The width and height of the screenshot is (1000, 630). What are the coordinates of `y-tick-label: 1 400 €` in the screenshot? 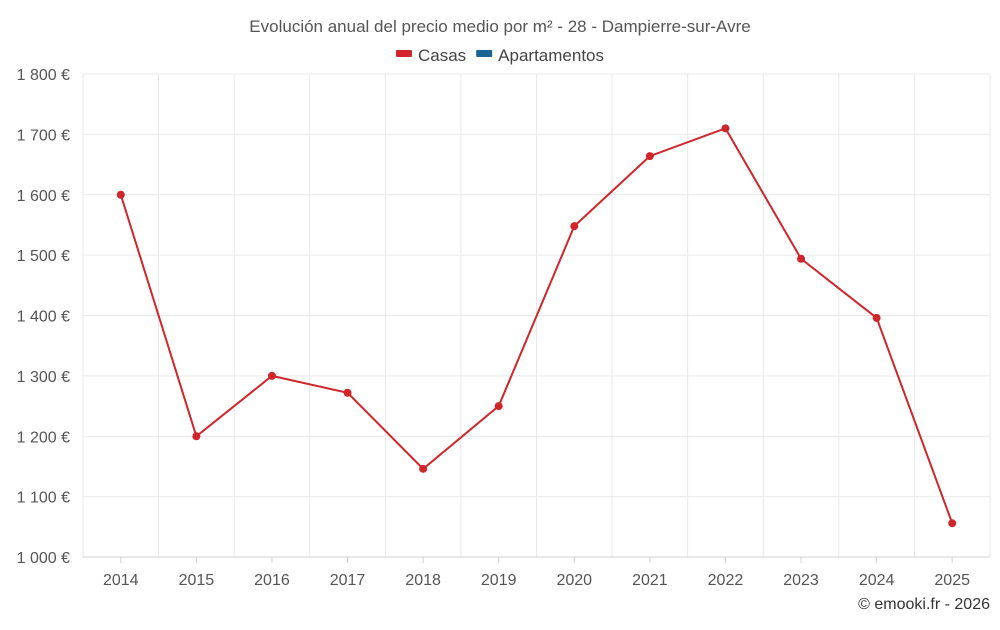 It's located at (43, 317).